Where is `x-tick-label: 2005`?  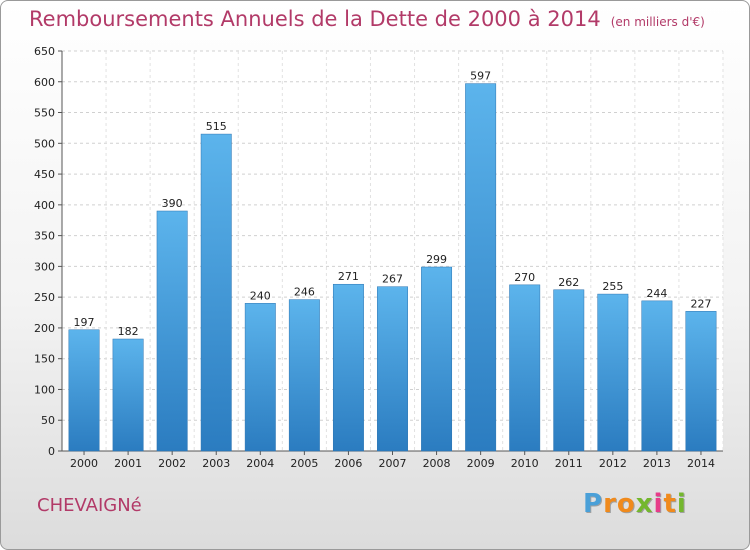 x-tick-label: 2005 is located at coordinates (304, 463).